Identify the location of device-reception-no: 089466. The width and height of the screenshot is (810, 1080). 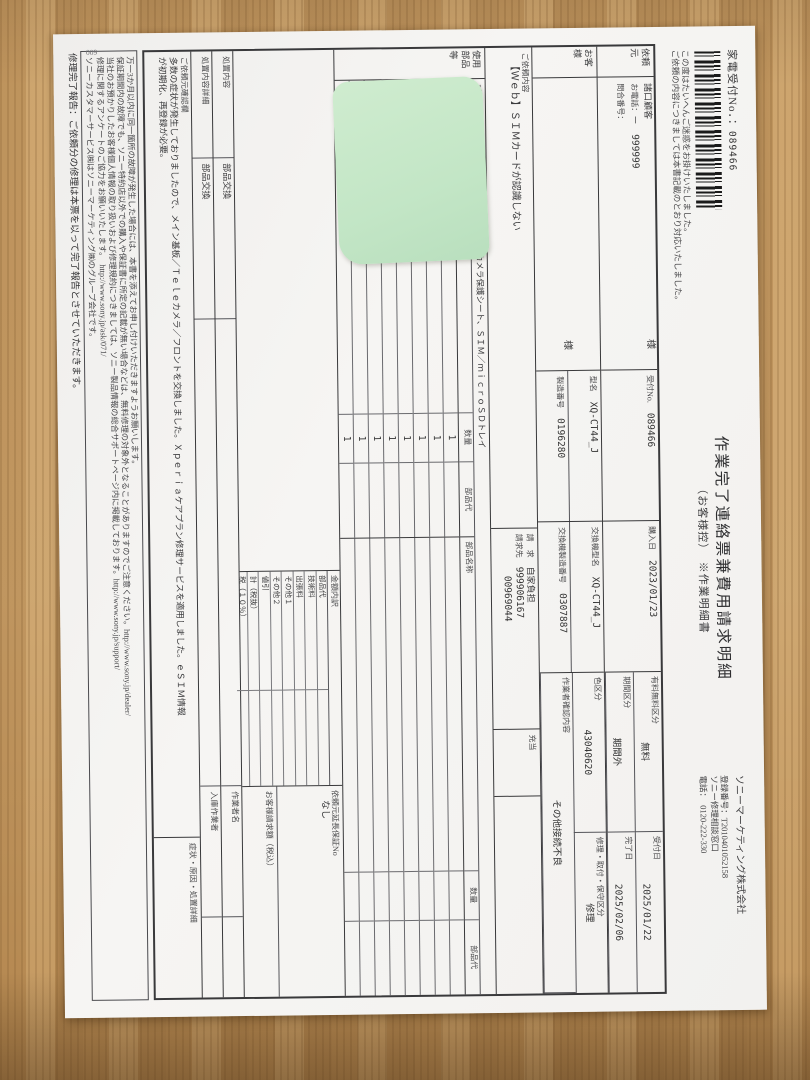
(650, 430).